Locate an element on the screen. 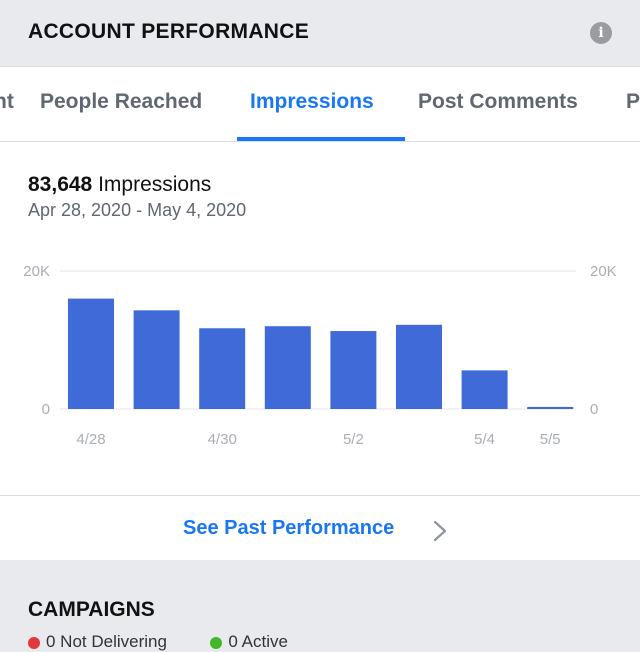  tab-post-comments: Post Comments is located at coordinates (498, 101).